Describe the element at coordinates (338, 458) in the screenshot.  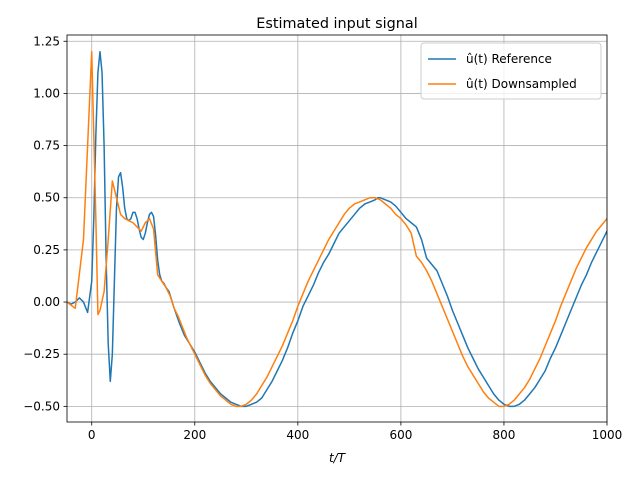
I see `x-axis-label: t/T` at that location.